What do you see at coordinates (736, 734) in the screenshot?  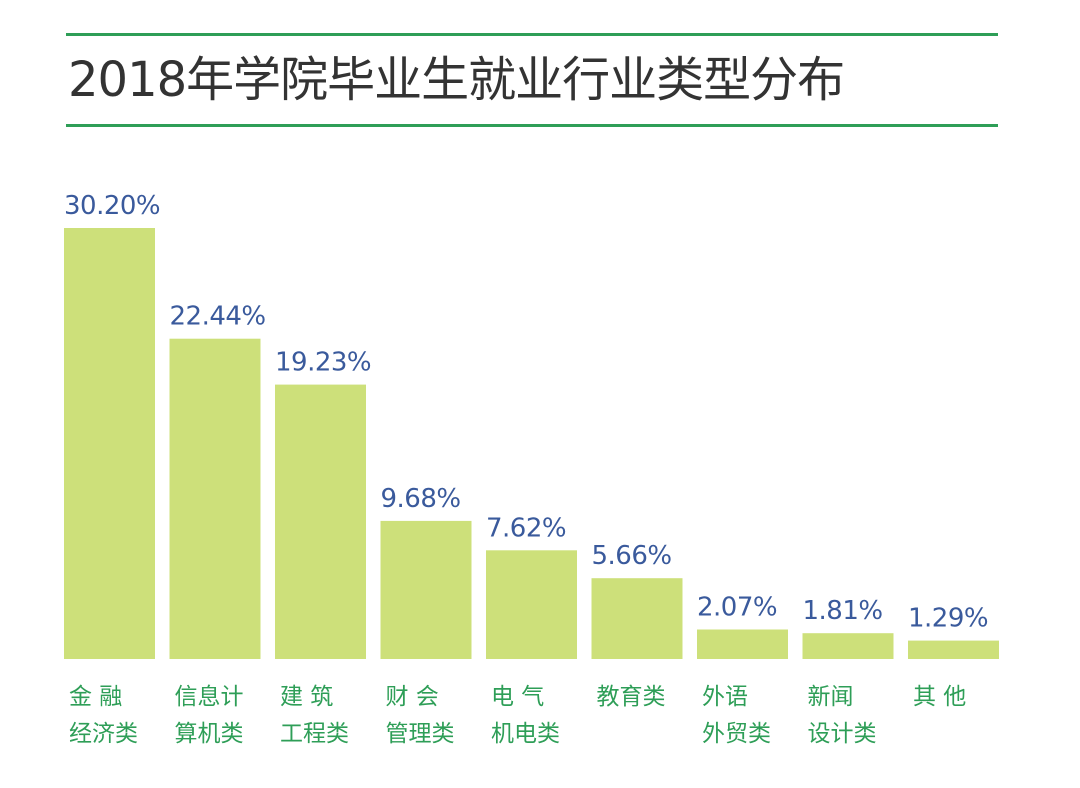 I see `category-label-6-line-1: 外贸类` at bounding box center [736, 734].